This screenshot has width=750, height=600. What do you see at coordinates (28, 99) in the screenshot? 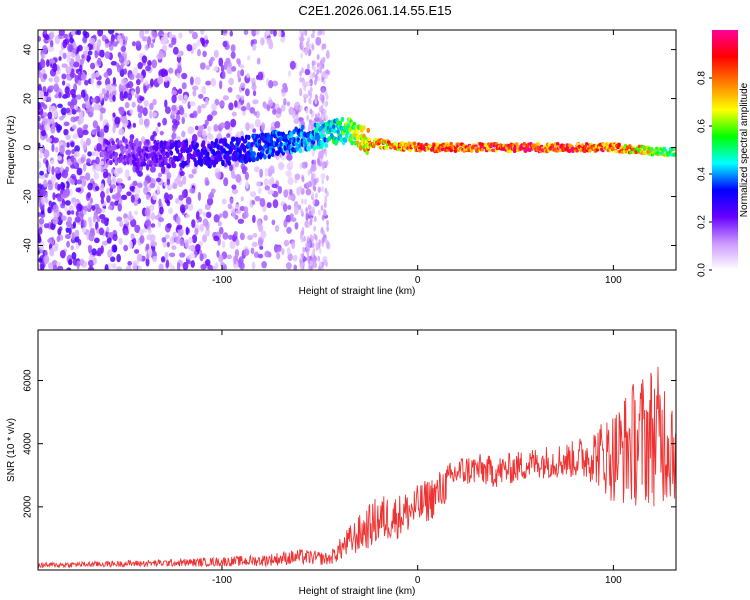
I see `spectrogram-ytick-label: 20` at bounding box center [28, 99].